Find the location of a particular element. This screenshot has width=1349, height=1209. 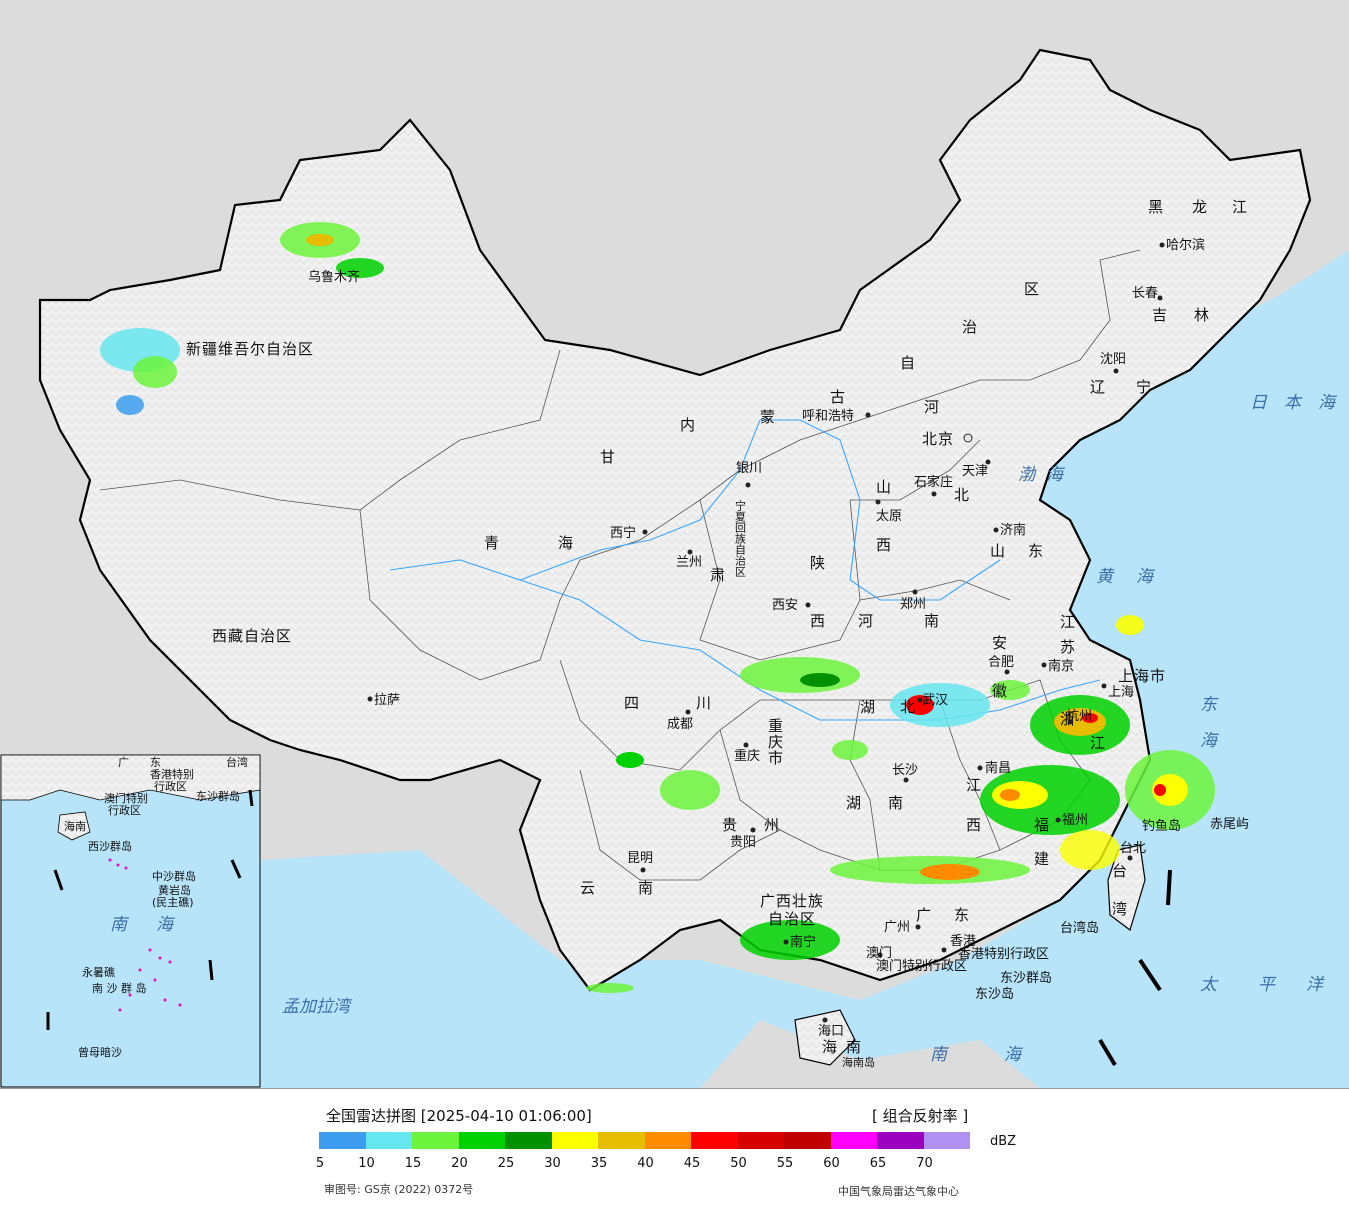

label-zhi: 治 is located at coordinates (970, 327).